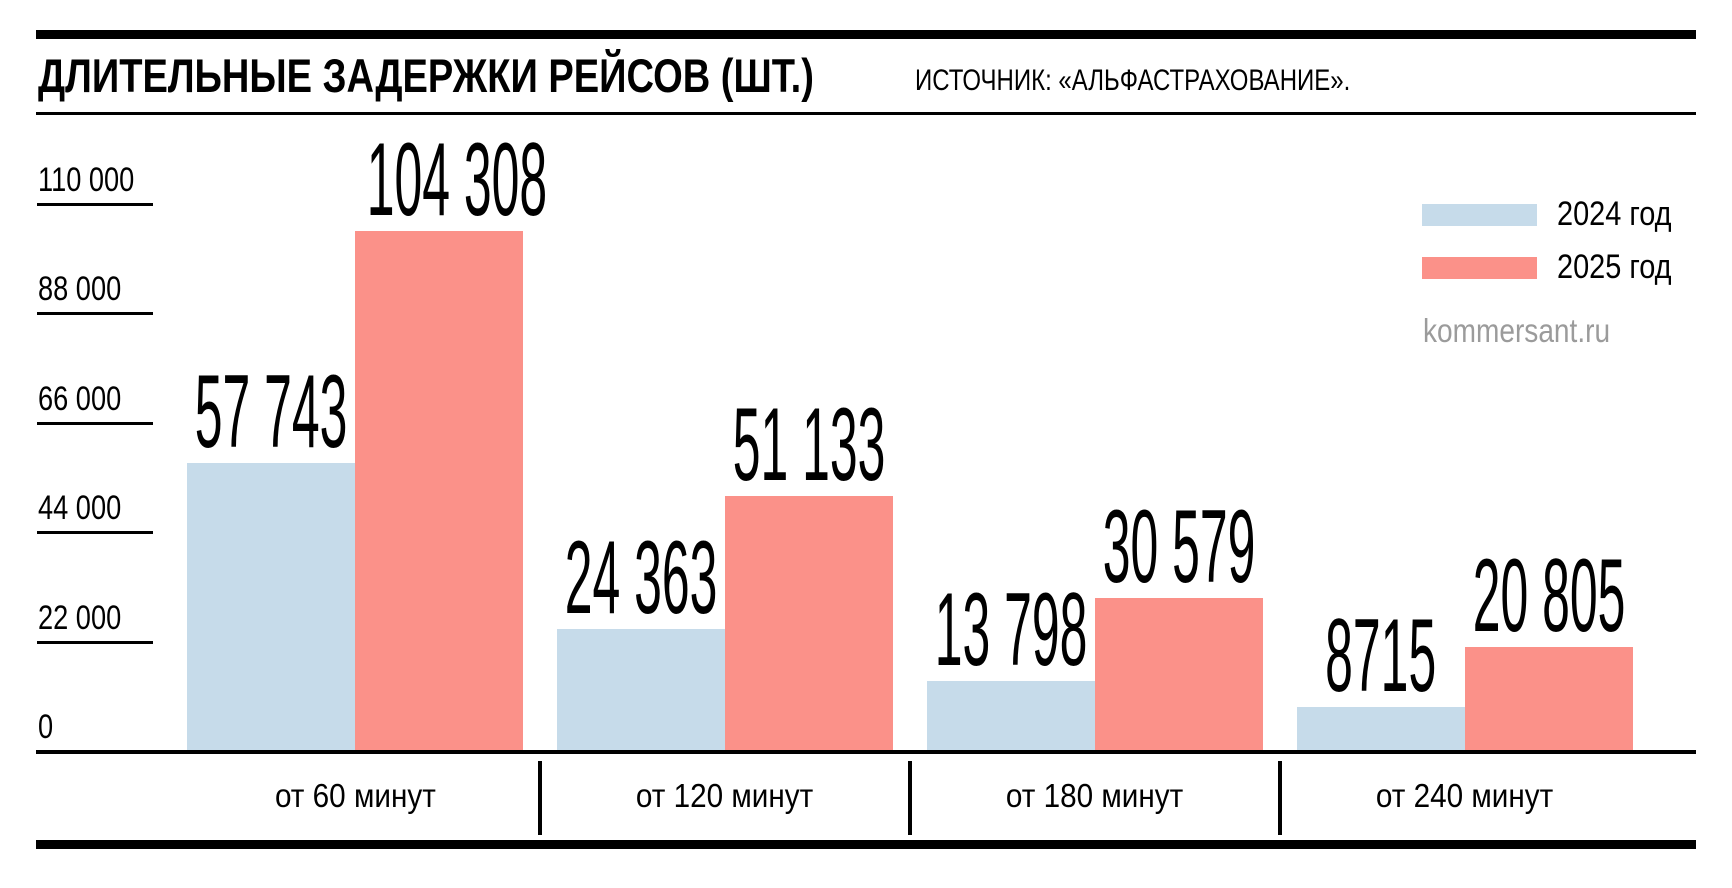  Describe the element at coordinates (80, 399) in the screenshot. I see `y-tick-label: 66 000` at that location.